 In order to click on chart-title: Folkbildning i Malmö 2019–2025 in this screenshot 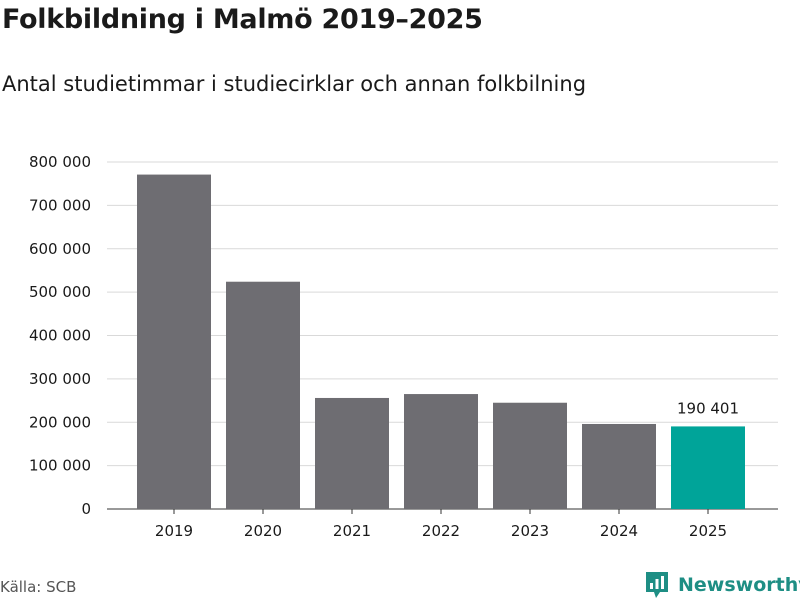, I will do `click(242, 19)`.